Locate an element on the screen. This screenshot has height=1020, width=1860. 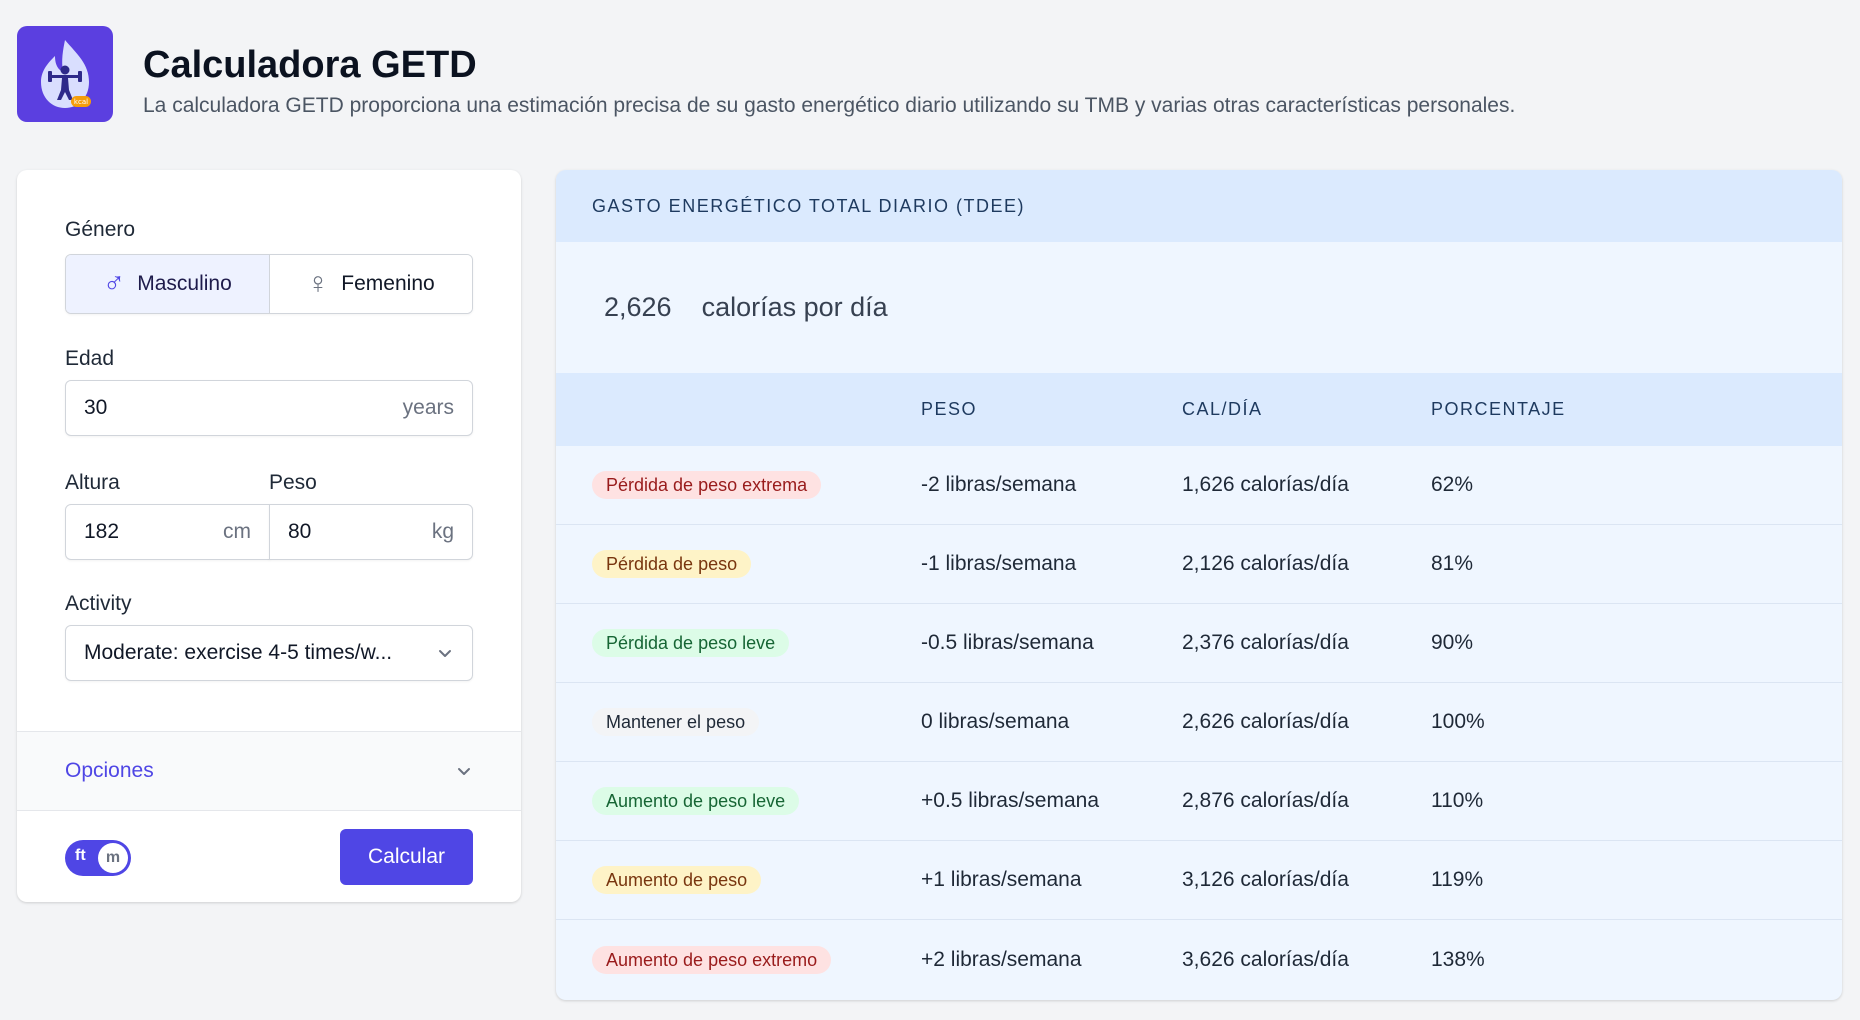
weight-unit: kg is located at coordinates (442, 531).